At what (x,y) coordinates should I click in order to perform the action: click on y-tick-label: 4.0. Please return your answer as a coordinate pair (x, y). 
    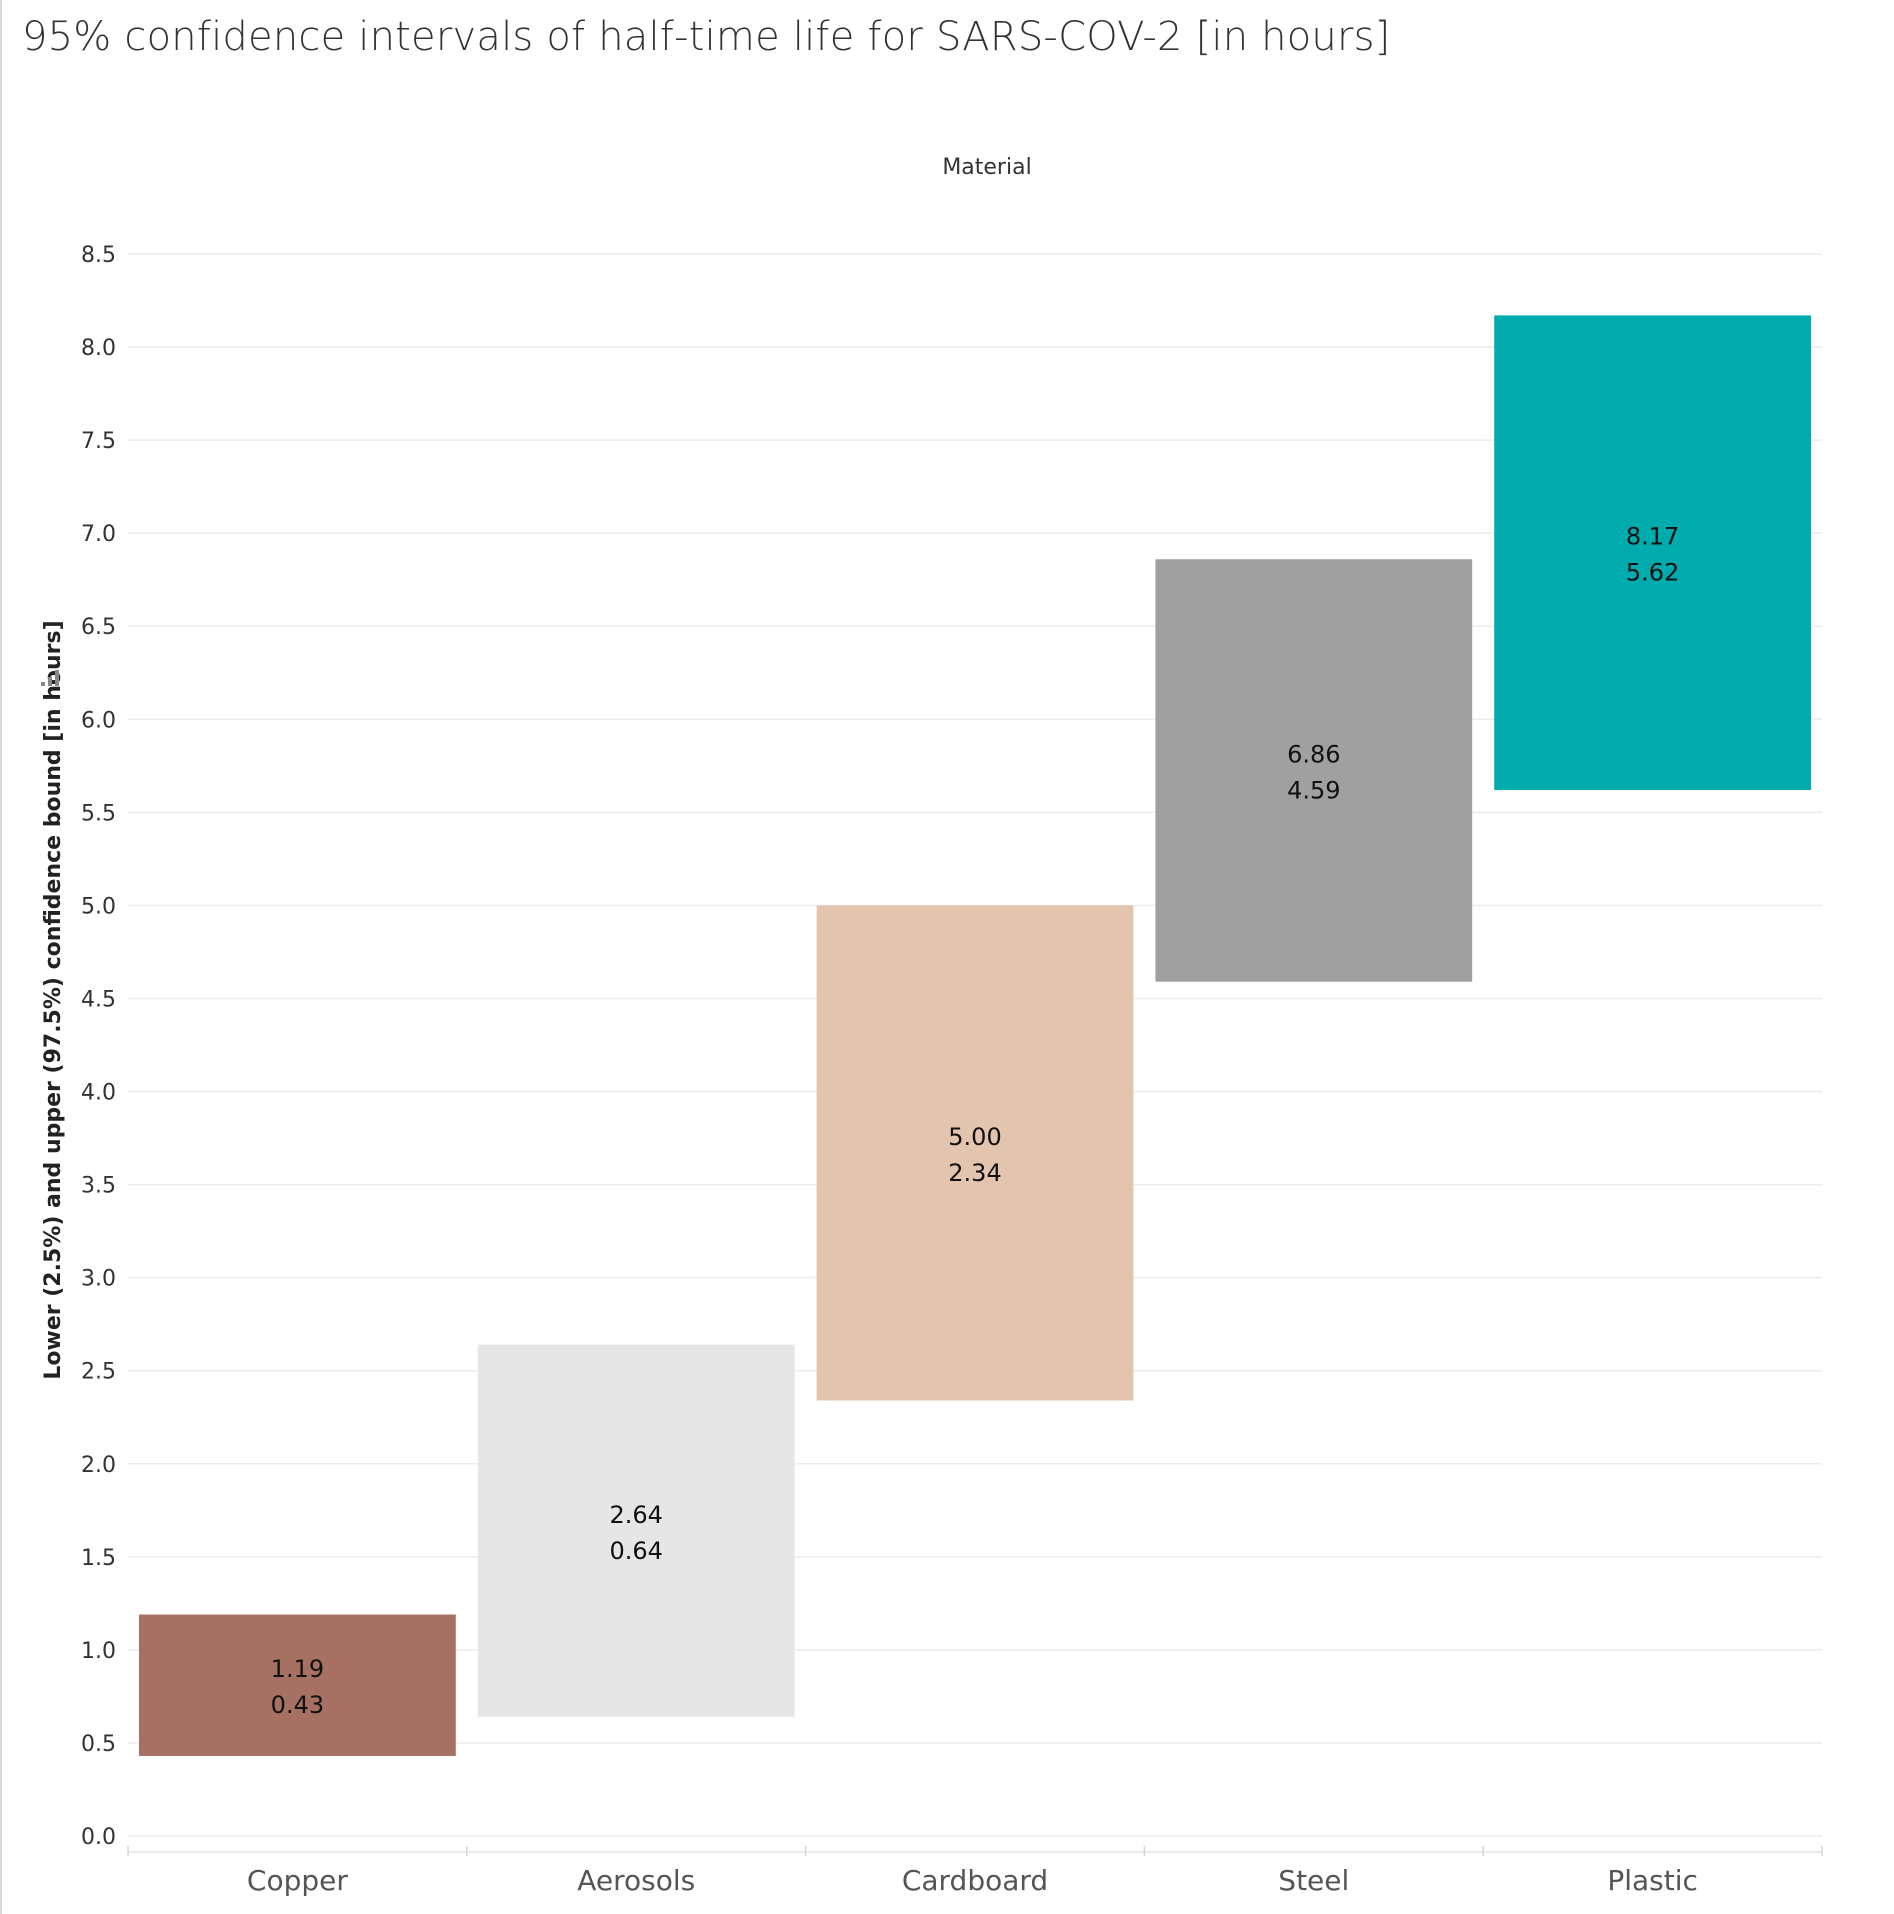
    Looking at the image, I should click on (98, 1093).